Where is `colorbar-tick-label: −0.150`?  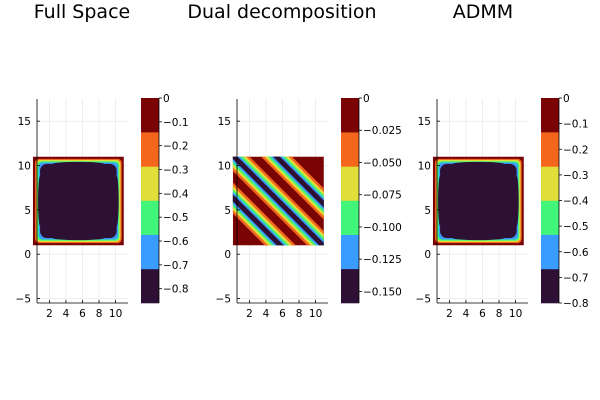 colorbar-tick-label: −0.150 is located at coordinates (382, 292).